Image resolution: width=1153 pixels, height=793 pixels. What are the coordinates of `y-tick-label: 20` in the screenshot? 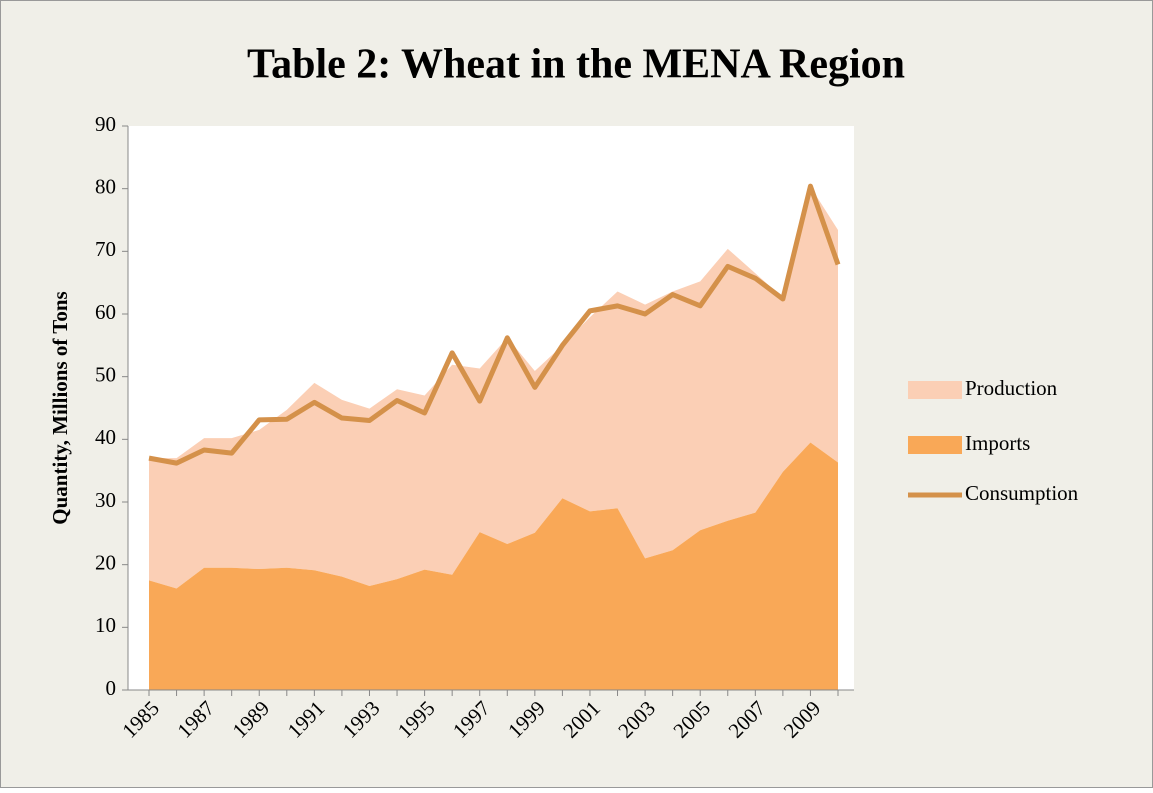 It's located at (105, 562).